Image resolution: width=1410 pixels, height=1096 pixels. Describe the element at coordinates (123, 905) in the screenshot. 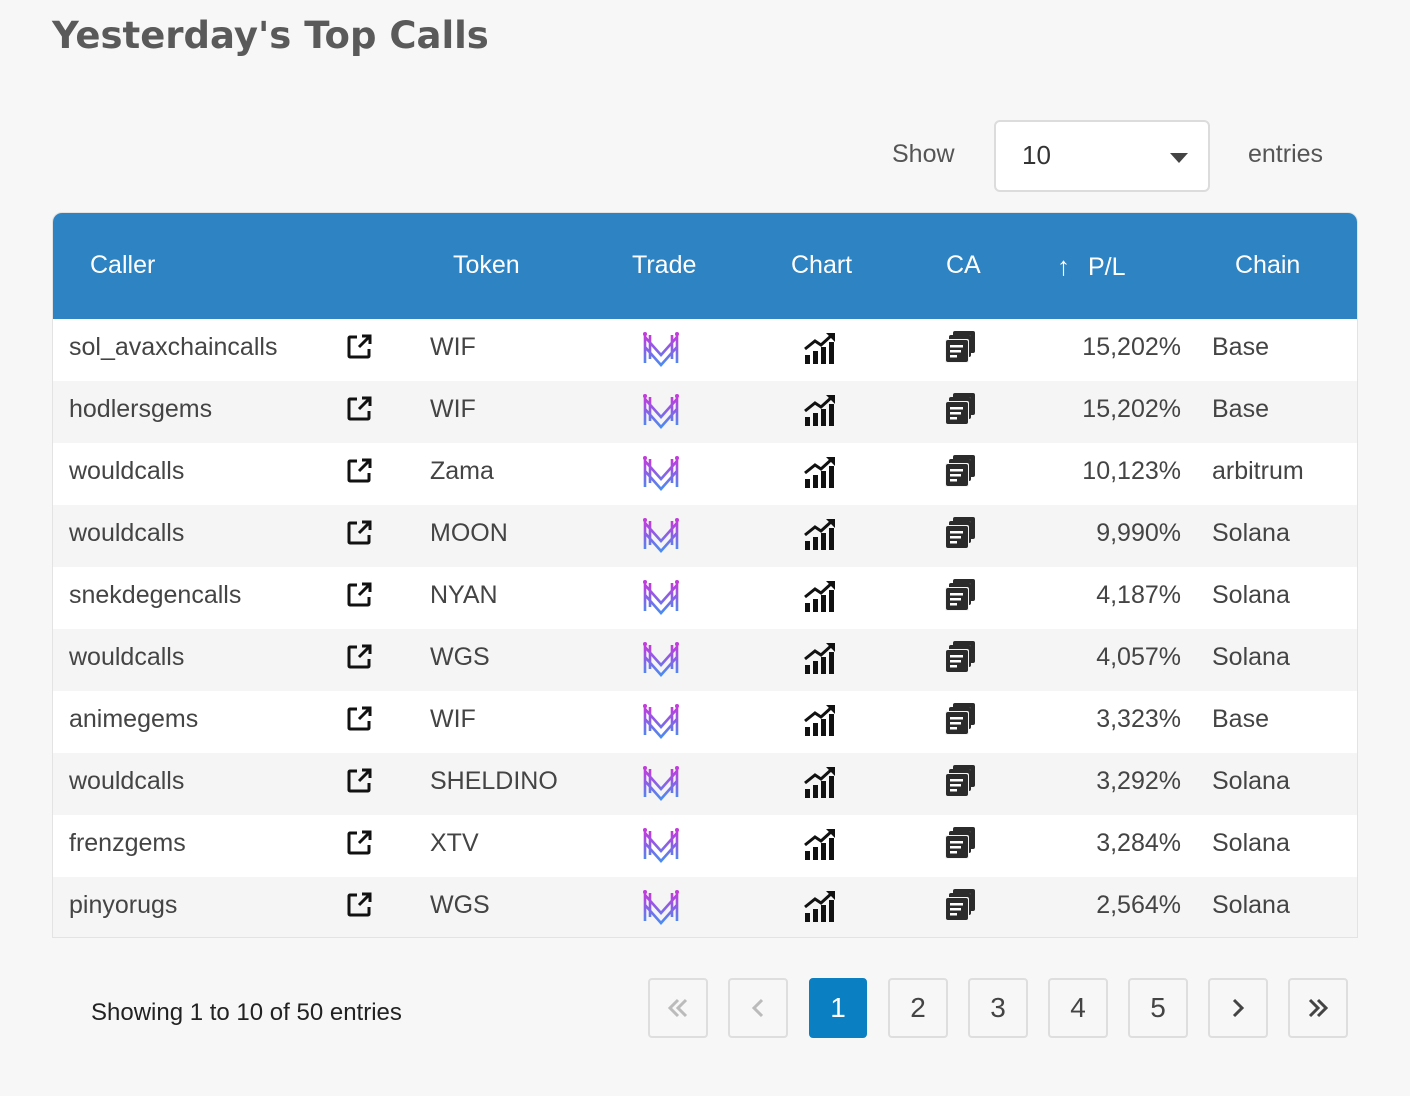

I see `caller-cell: pinyorugs` at that location.